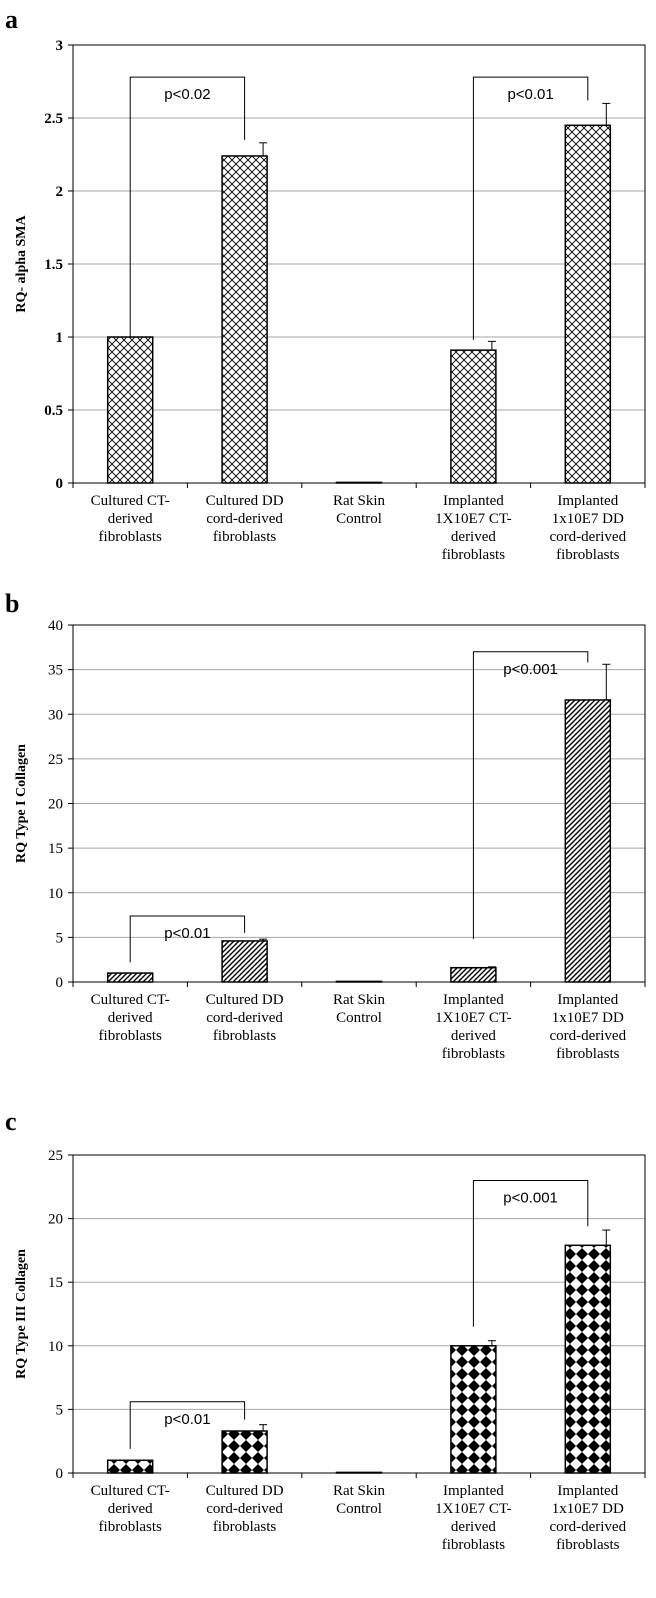 The image size is (656, 1598). Describe the element at coordinates (53, 265) in the screenshot. I see `y-tick-label: 1.5` at that location.